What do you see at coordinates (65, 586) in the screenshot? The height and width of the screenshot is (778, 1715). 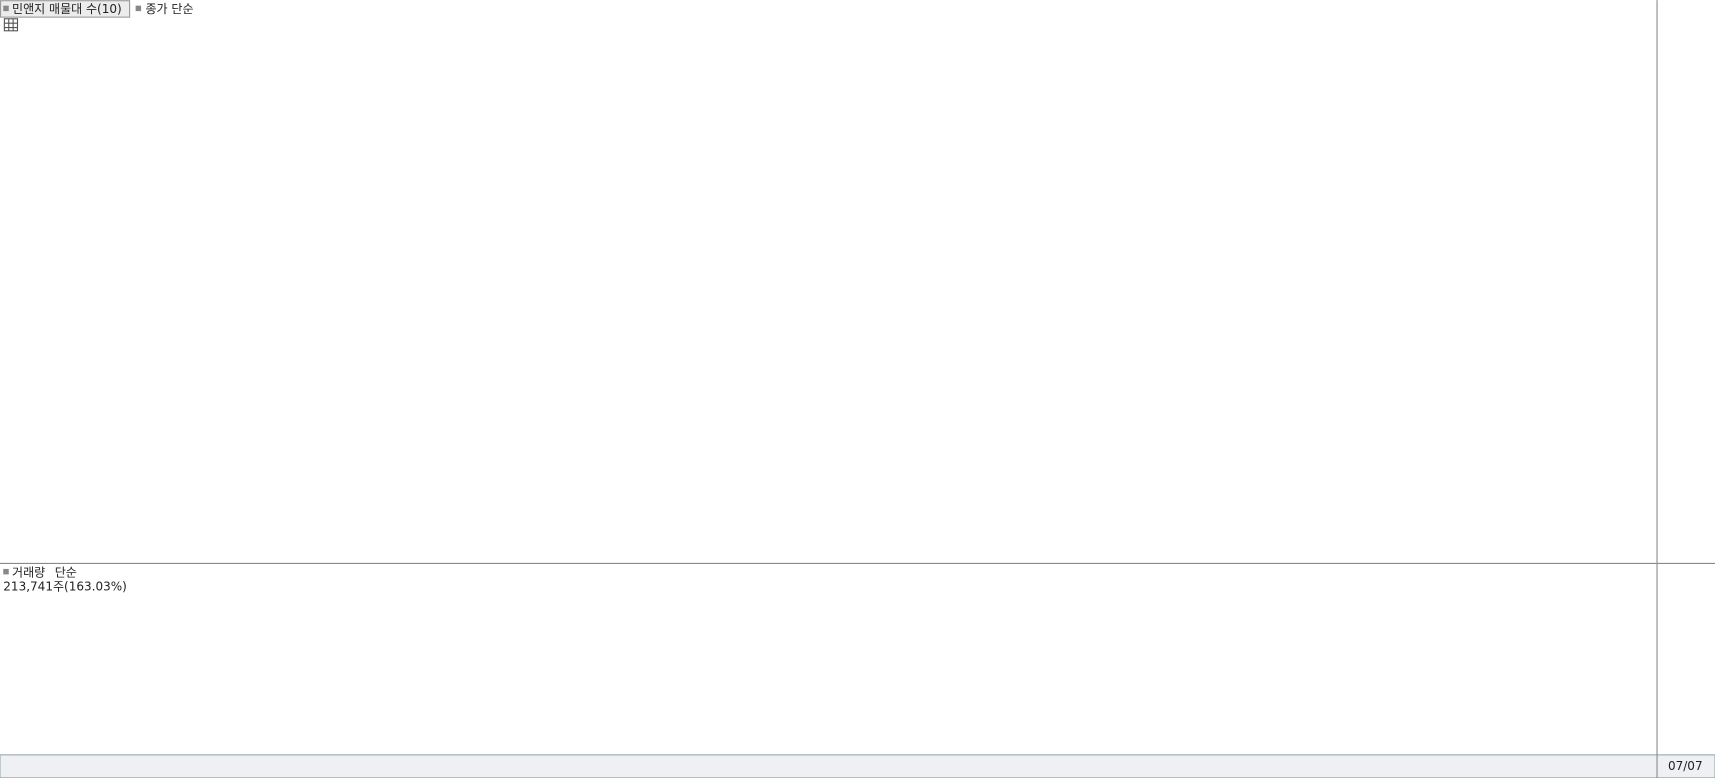 I see `current-volume-label: 213,741주(163.03%)` at bounding box center [65, 586].